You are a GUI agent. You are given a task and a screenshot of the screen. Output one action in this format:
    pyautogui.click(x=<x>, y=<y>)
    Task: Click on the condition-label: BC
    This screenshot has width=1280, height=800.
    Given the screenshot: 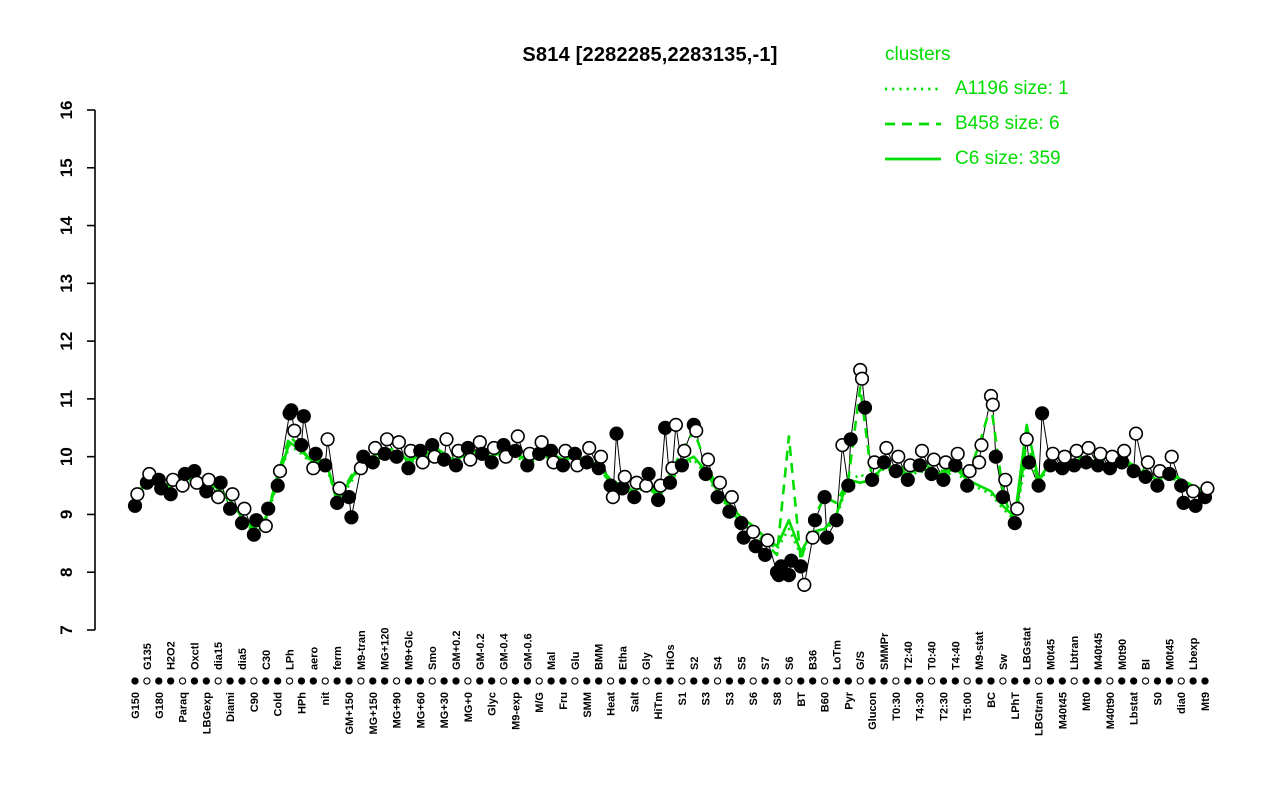 What is the action you would take?
    pyautogui.click(x=992, y=700)
    